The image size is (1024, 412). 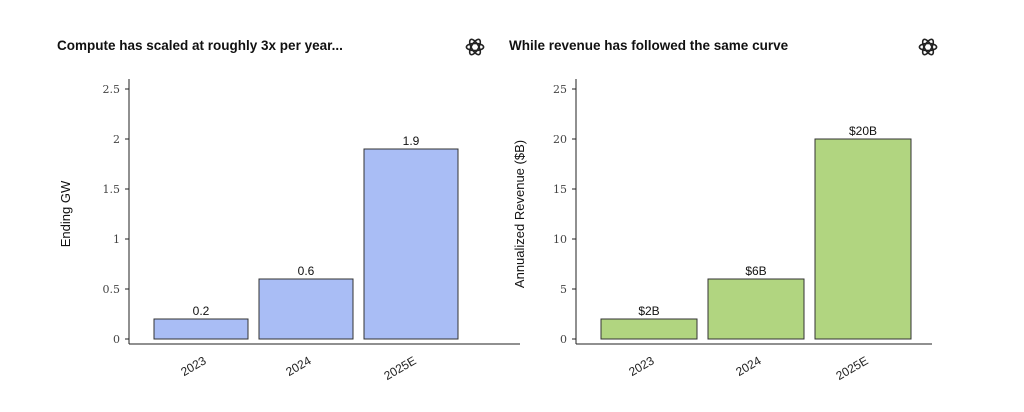 I want to click on y-tick-label: 15, so click(x=560, y=189).